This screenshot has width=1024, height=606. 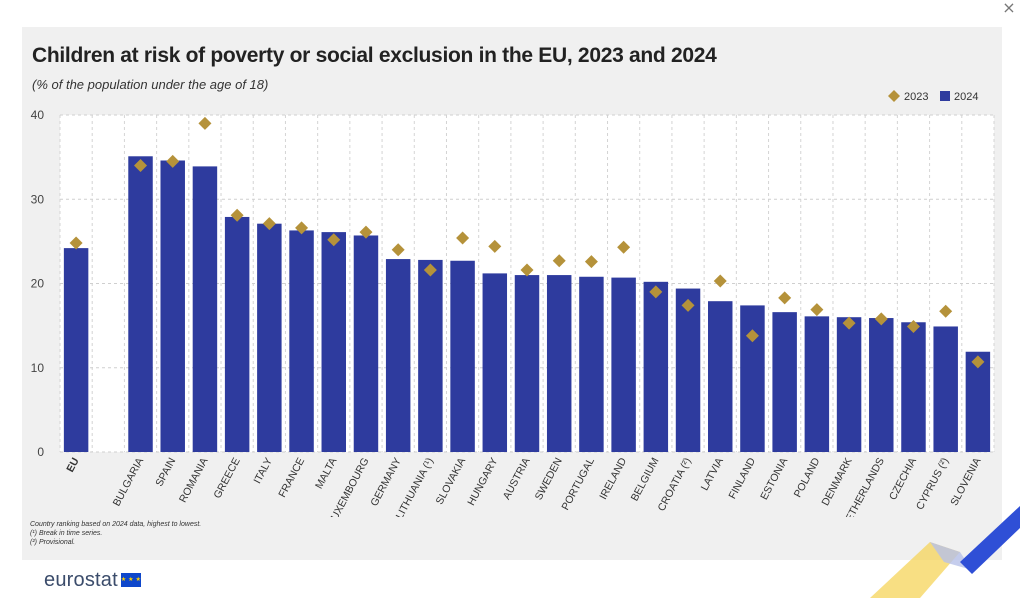 I want to click on y-tick-label: 20, so click(x=38, y=284).